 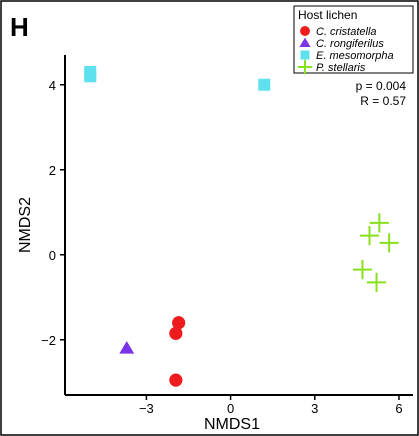 I want to click on y-tick-group: −2 0 2 4, so click(x=53, y=213).